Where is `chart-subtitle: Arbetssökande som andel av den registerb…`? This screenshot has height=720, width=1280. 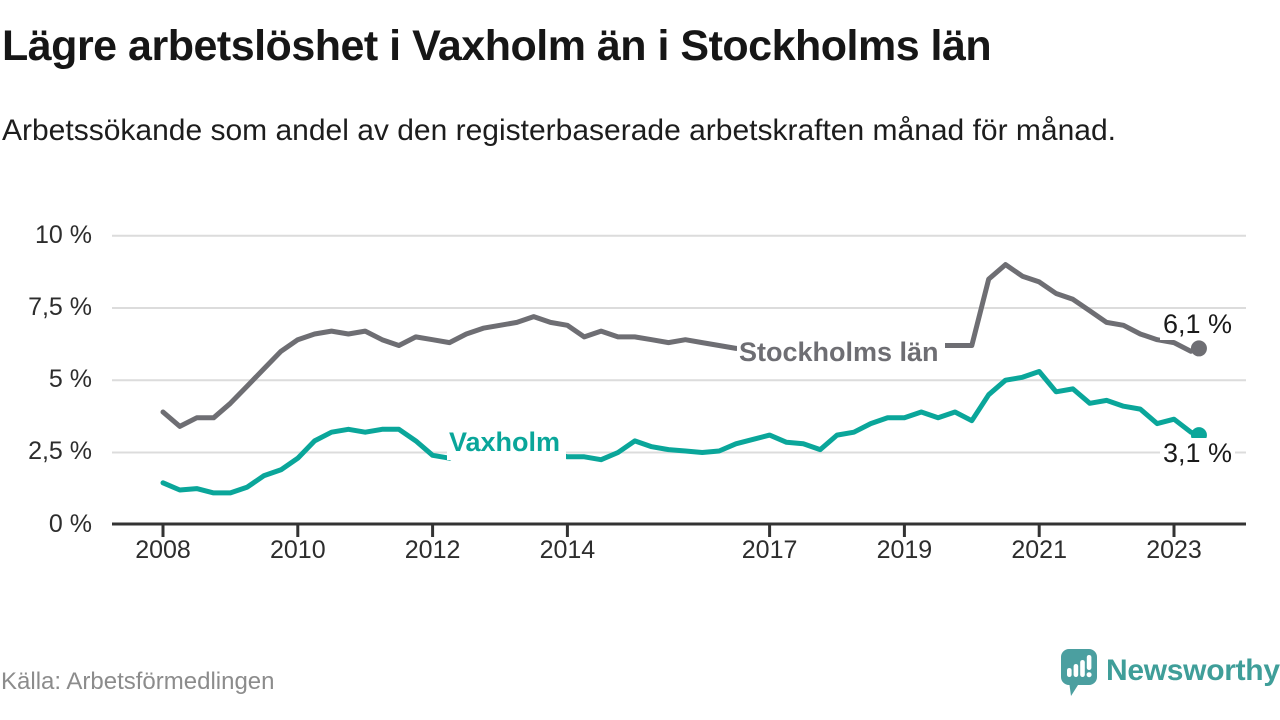
chart-subtitle: Arbetssökande som andel av den registerb… is located at coordinates (559, 130).